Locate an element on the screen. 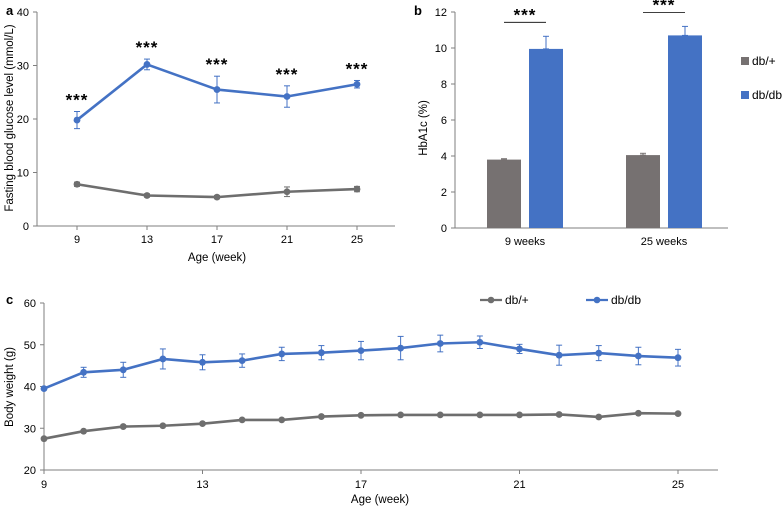 Image resolution: width=784 pixels, height=510 pixels. panel-a-y-tick-label: 20 is located at coordinates (23, 120).